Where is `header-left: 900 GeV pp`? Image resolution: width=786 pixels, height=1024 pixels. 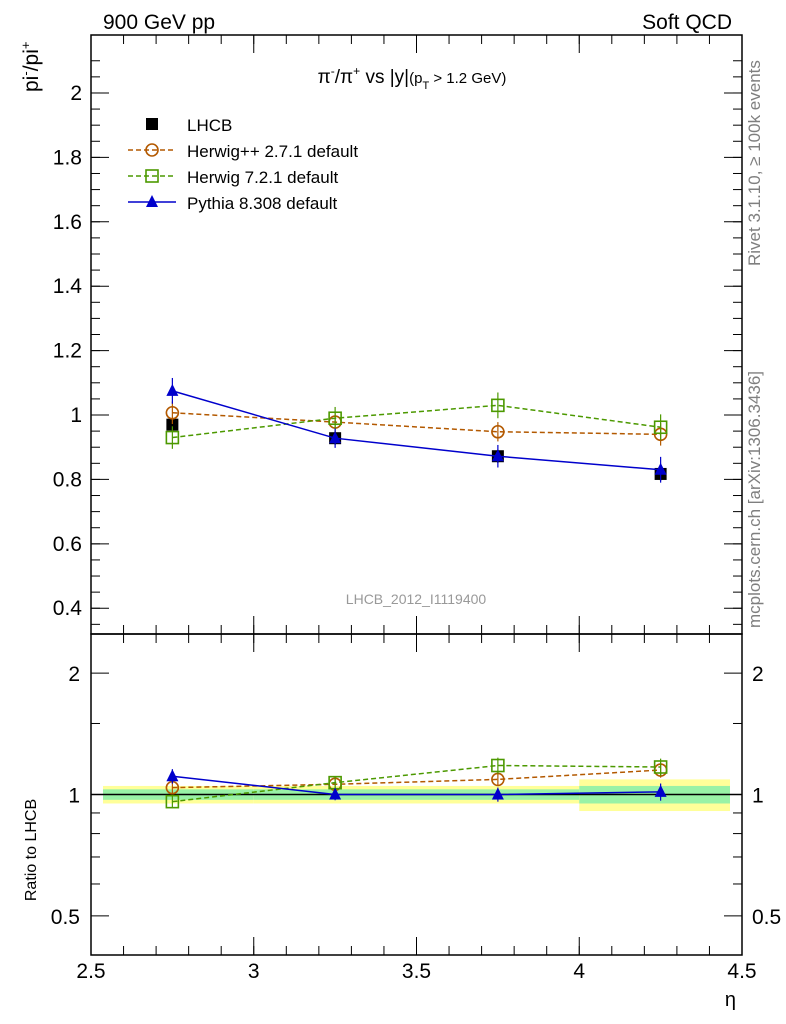
header-left: 900 GeV pp is located at coordinates (159, 22).